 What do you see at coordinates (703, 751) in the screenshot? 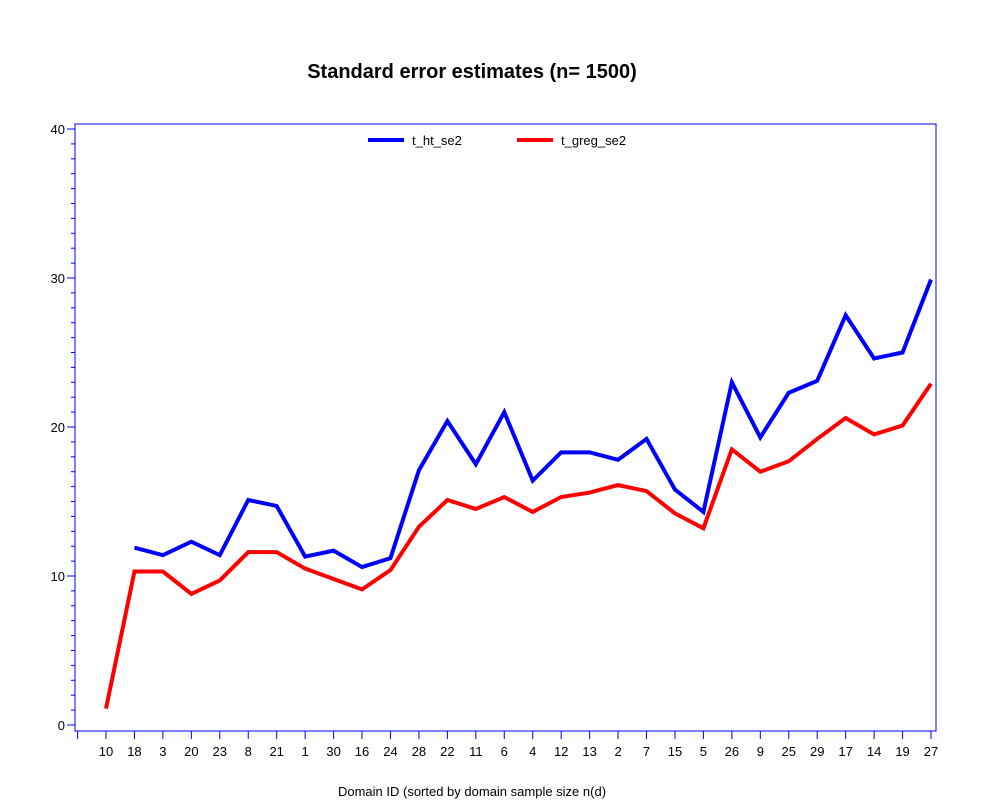
I see `x-tick-label: 5` at bounding box center [703, 751].